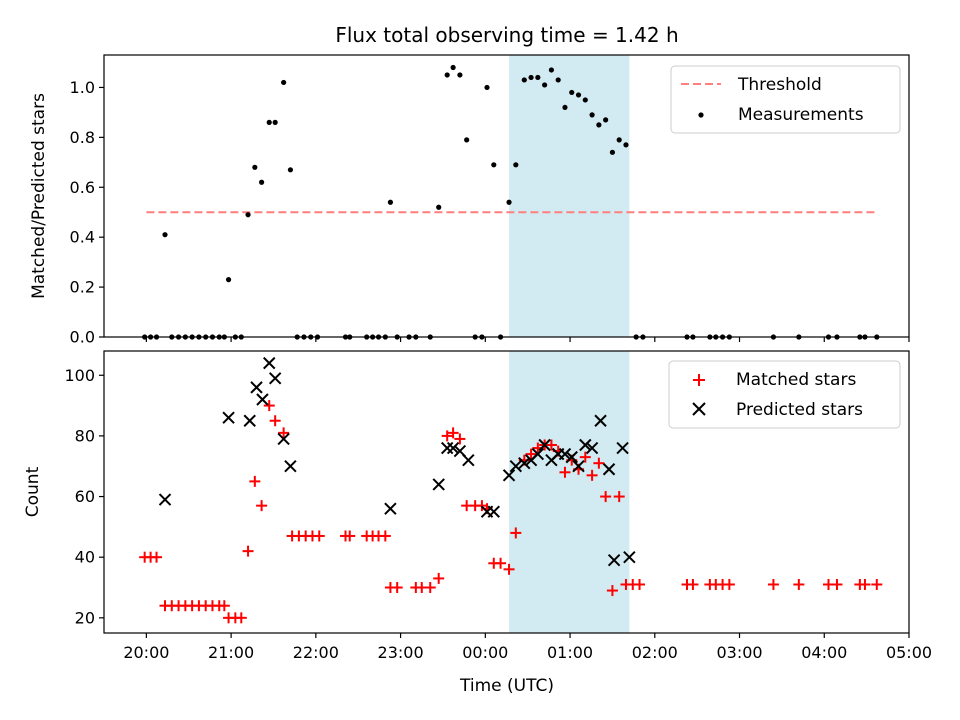 Image resolution: width=960 pixels, height=720 pixels. I want to click on y-tick-label: 100, so click(79, 375).